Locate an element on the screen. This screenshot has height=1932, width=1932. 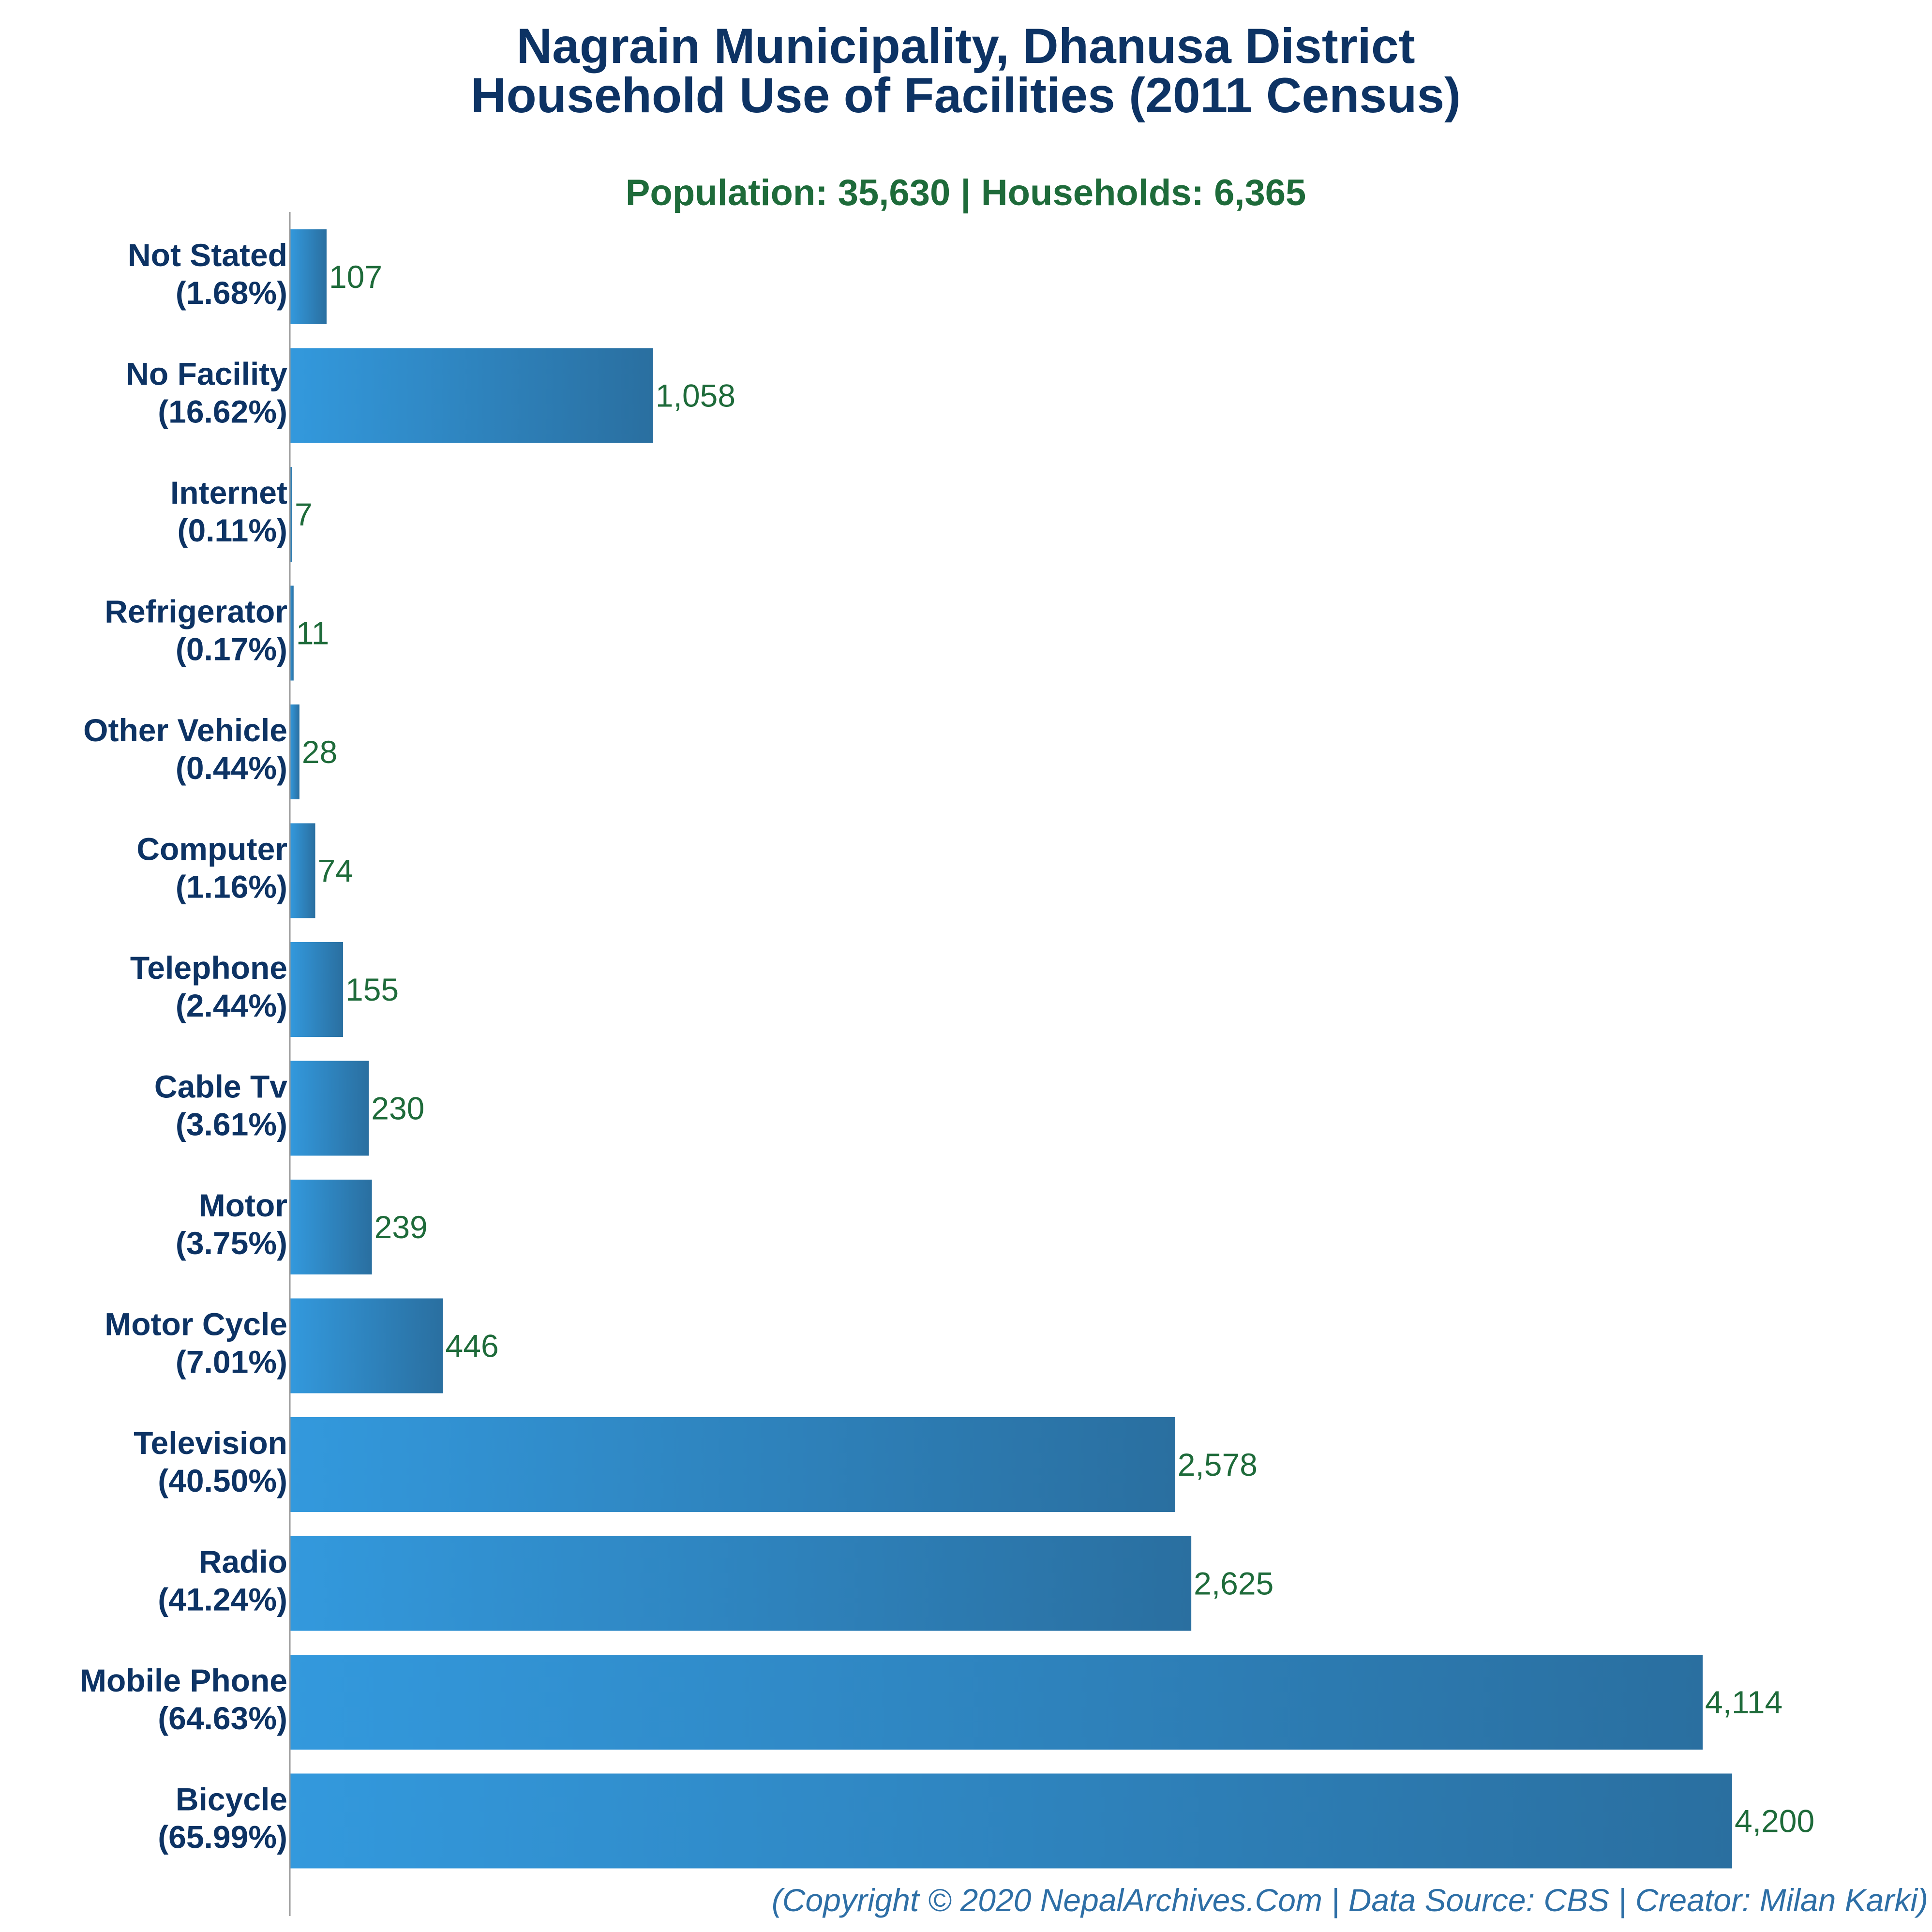
category-pct-television: (40.50%) is located at coordinates (222, 1480).